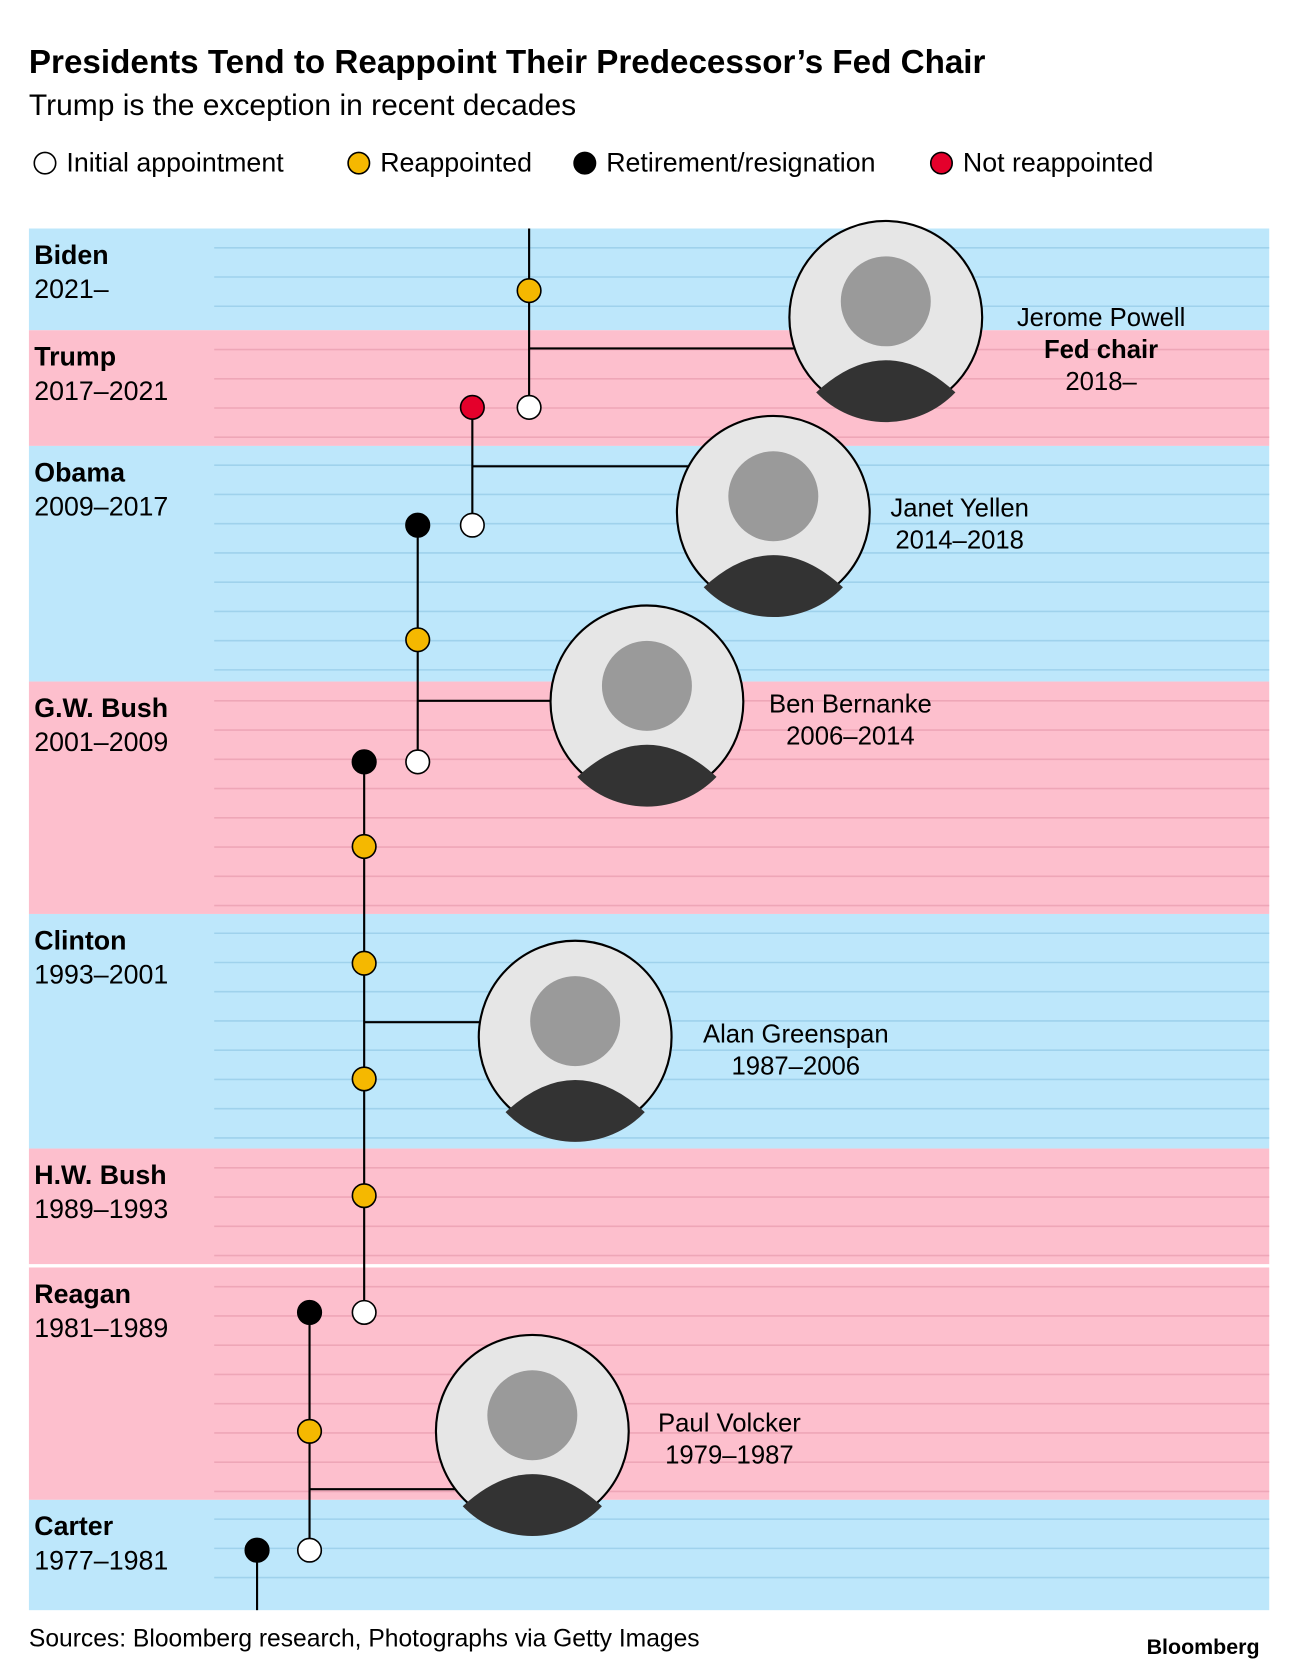  What do you see at coordinates (101, 975) in the screenshot?
I see `president-years: 1993–2001` at bounding box center [101, 975].